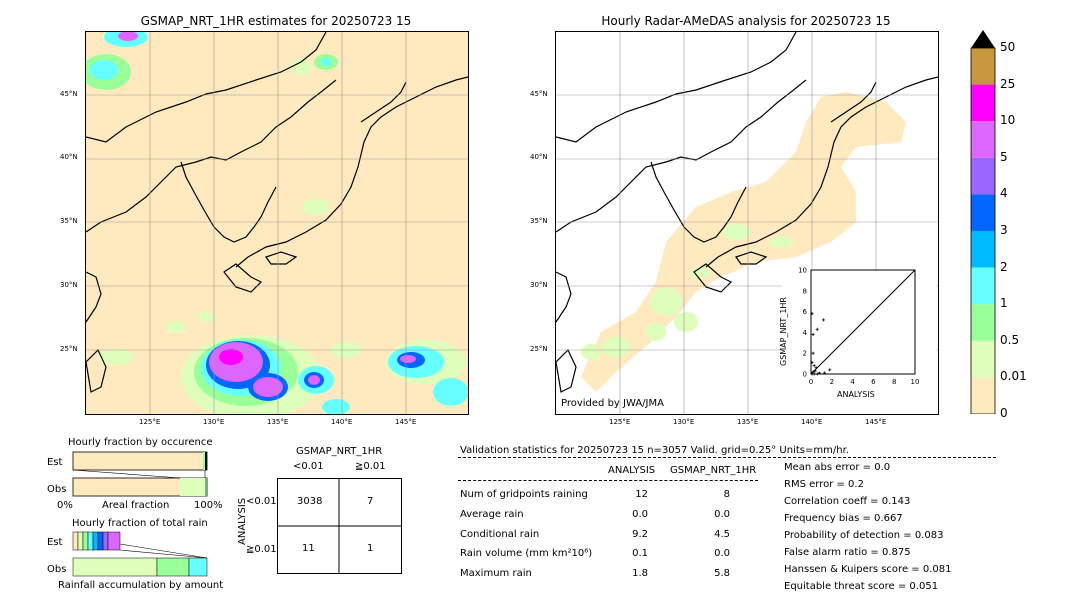 The width and height of the screenshot is (1080, 612). Describe the element at coordinates (1004, 303) in the screenshot. I see `colorbar-label: 1` at that location.